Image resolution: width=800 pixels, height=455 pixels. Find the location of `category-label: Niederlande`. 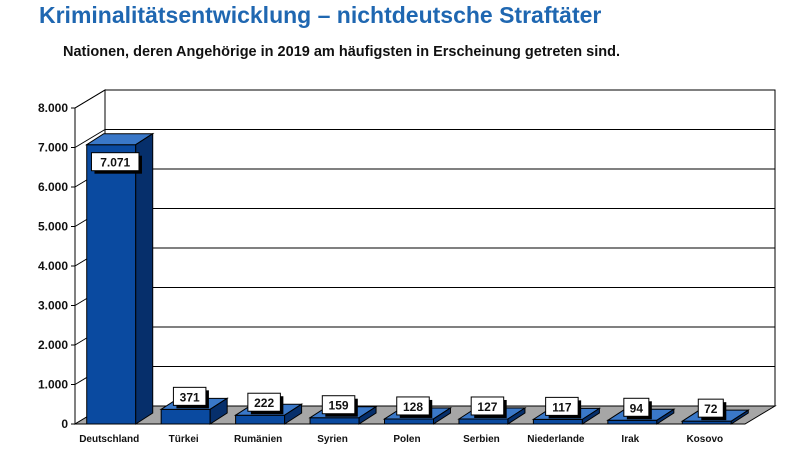

category-label: Niederlande is located at coordinates (556, 439).